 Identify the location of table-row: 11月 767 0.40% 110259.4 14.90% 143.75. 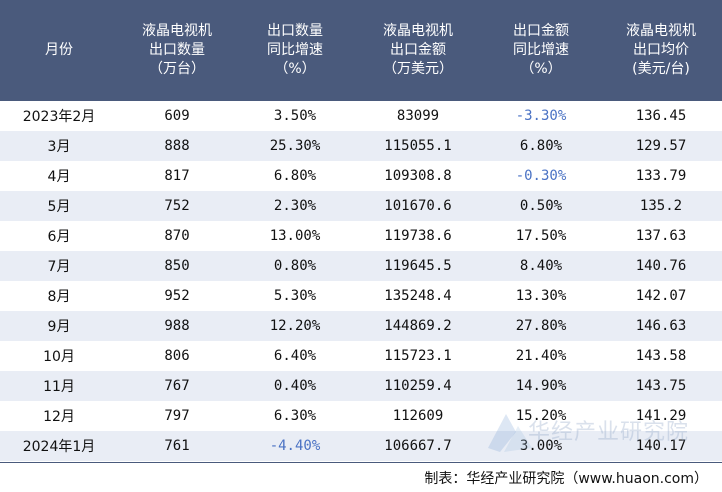
(361, 386).